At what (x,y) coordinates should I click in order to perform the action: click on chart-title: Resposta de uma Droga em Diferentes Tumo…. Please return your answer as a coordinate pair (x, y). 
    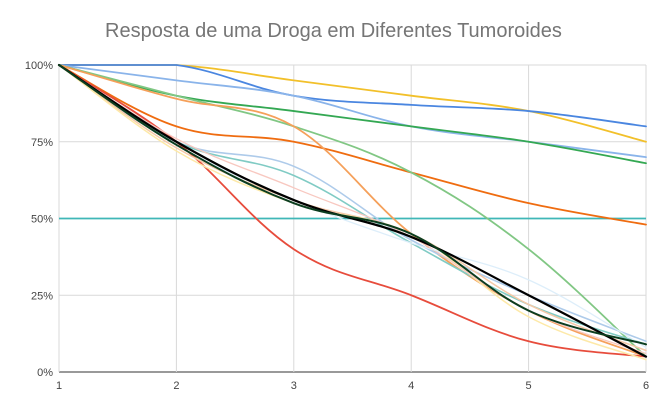
    Looking at the image, I should click on (333, 31).